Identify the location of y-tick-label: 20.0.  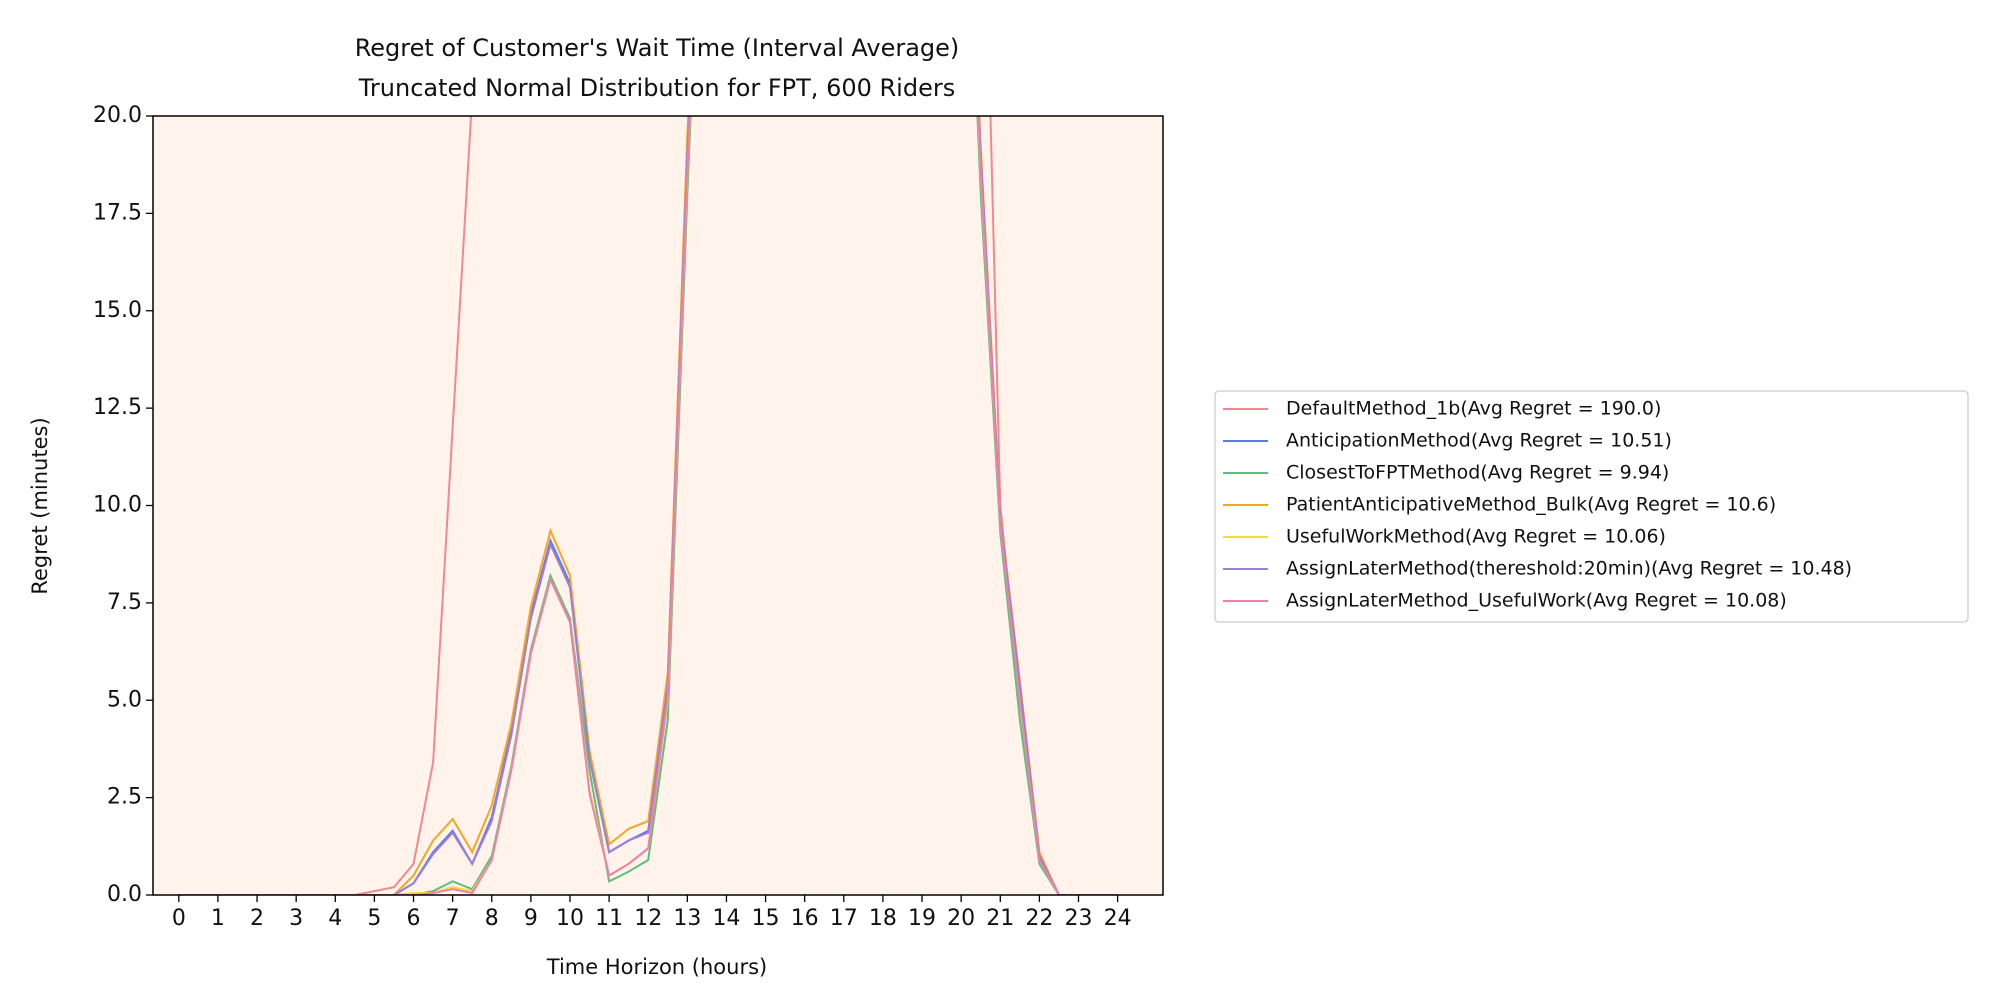
(117, 115).